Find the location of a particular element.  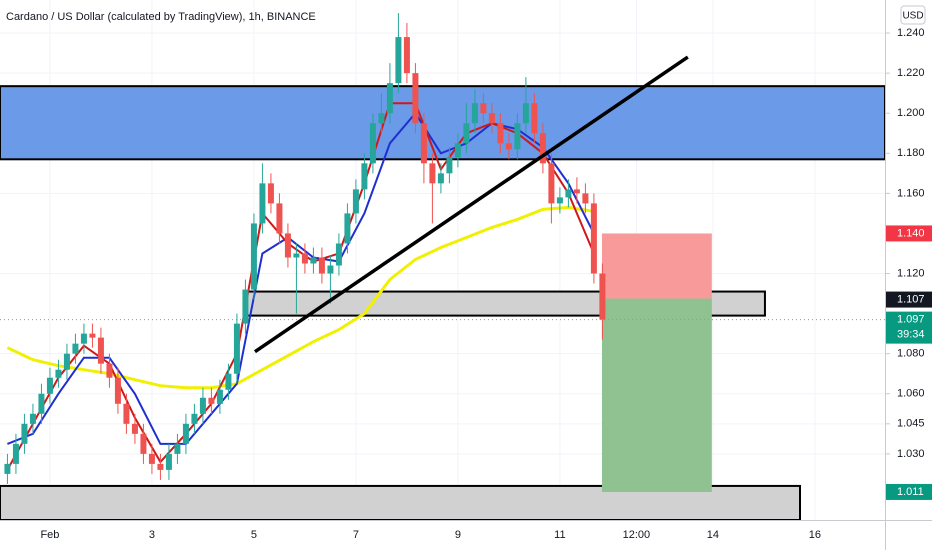

x-tick-label: 16 is located at coordinates (815, 535).